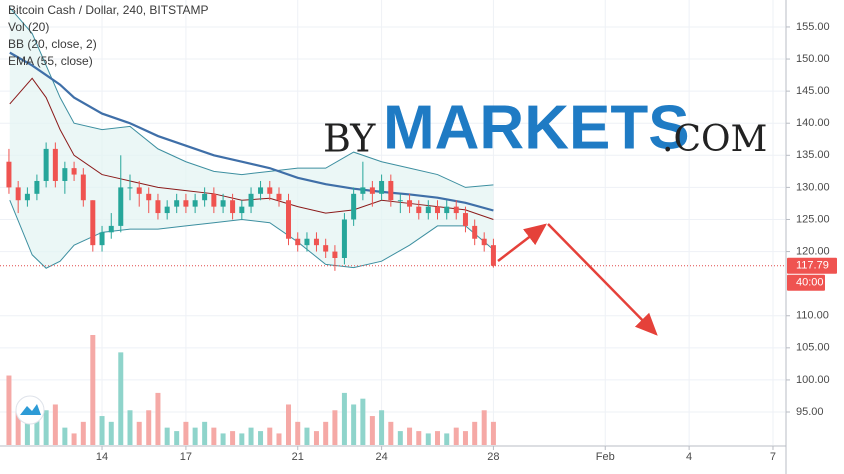 The height and width of the screenshot is (474, 844). I want to click on countdown-box, so click(806, 282).